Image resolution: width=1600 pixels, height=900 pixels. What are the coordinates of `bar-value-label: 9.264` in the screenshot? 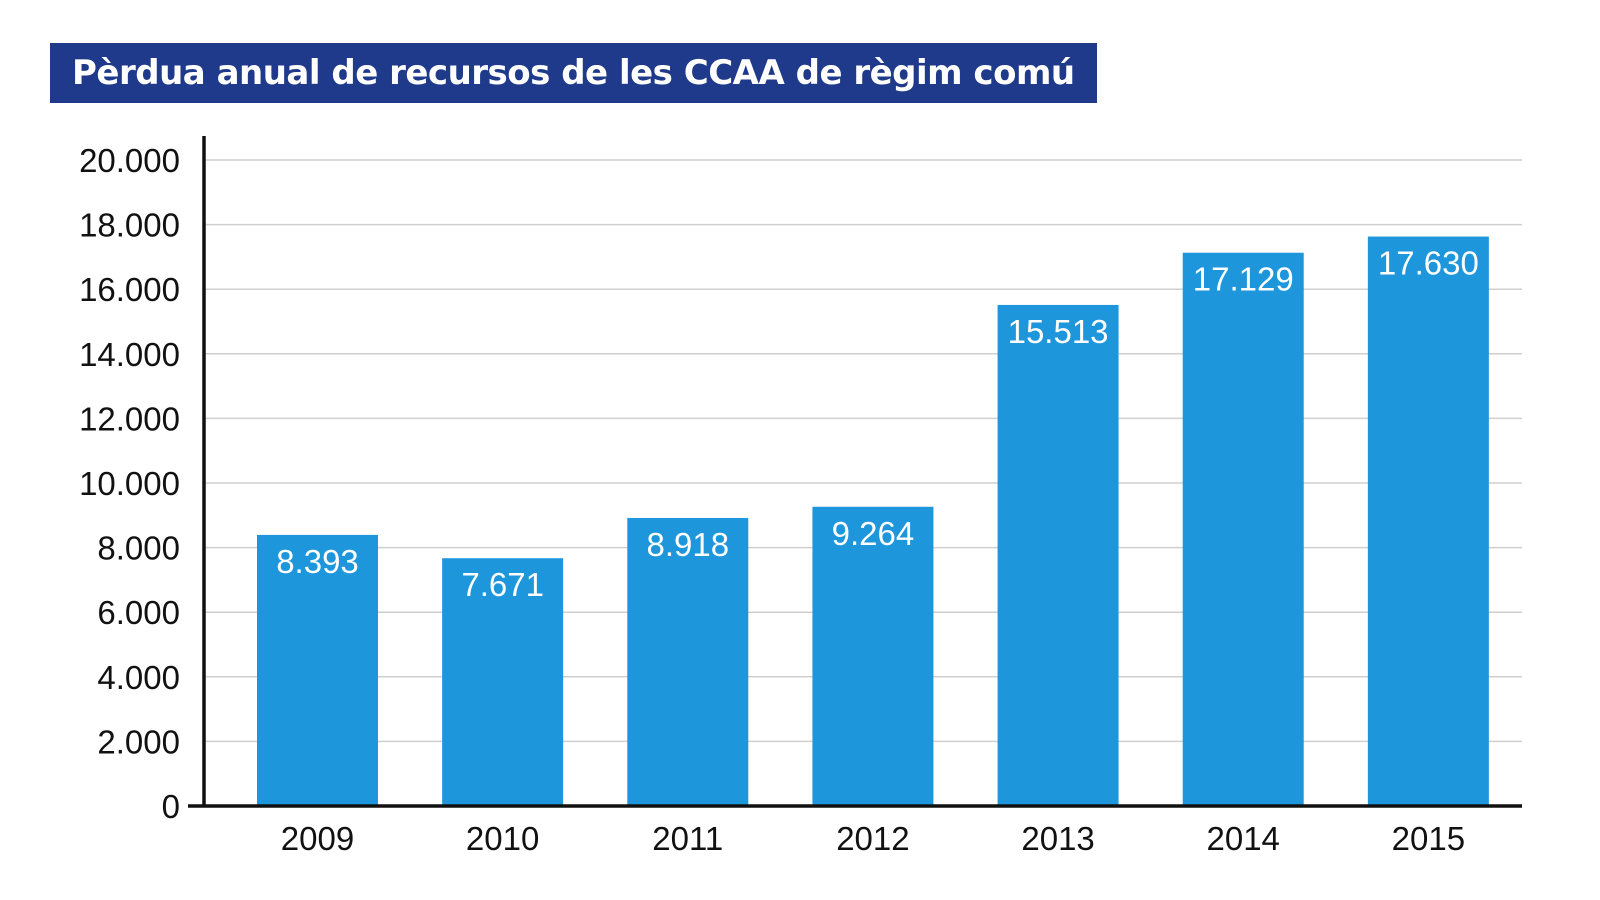 It's located at (873, 533).